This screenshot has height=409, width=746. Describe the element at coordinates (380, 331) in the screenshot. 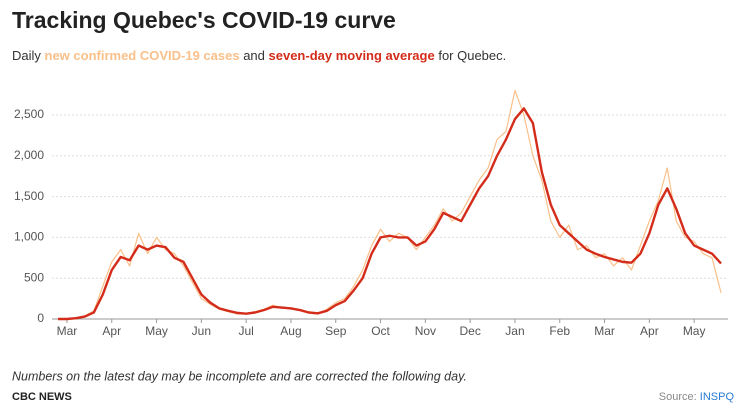

I see `x-tick-label: Oct` at that location.